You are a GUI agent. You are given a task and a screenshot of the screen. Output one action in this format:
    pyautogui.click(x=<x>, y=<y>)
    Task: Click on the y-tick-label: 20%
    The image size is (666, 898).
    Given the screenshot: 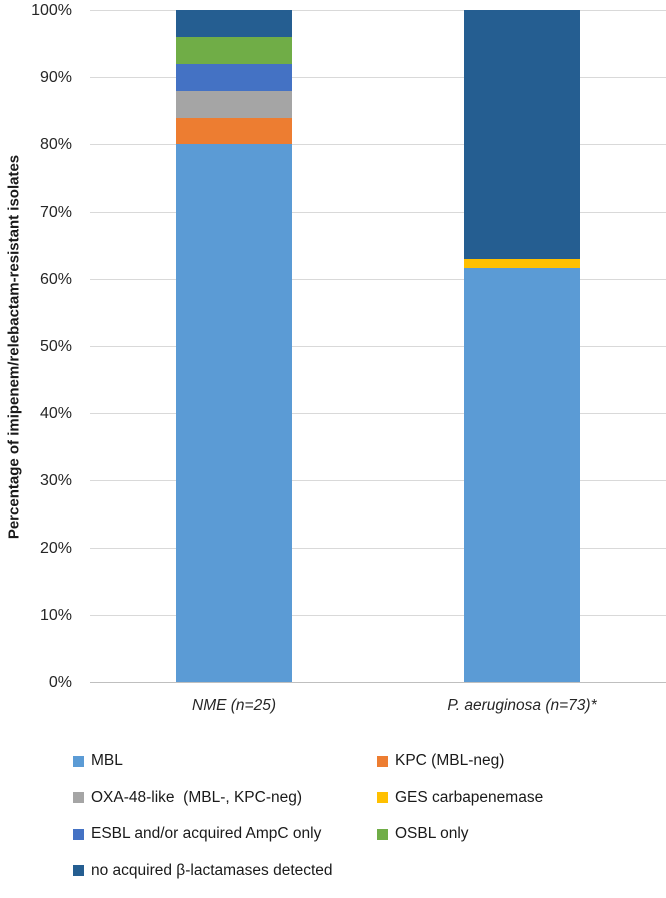 What is the action you would take?
    pyautogui.click(x=36, y=549)
    